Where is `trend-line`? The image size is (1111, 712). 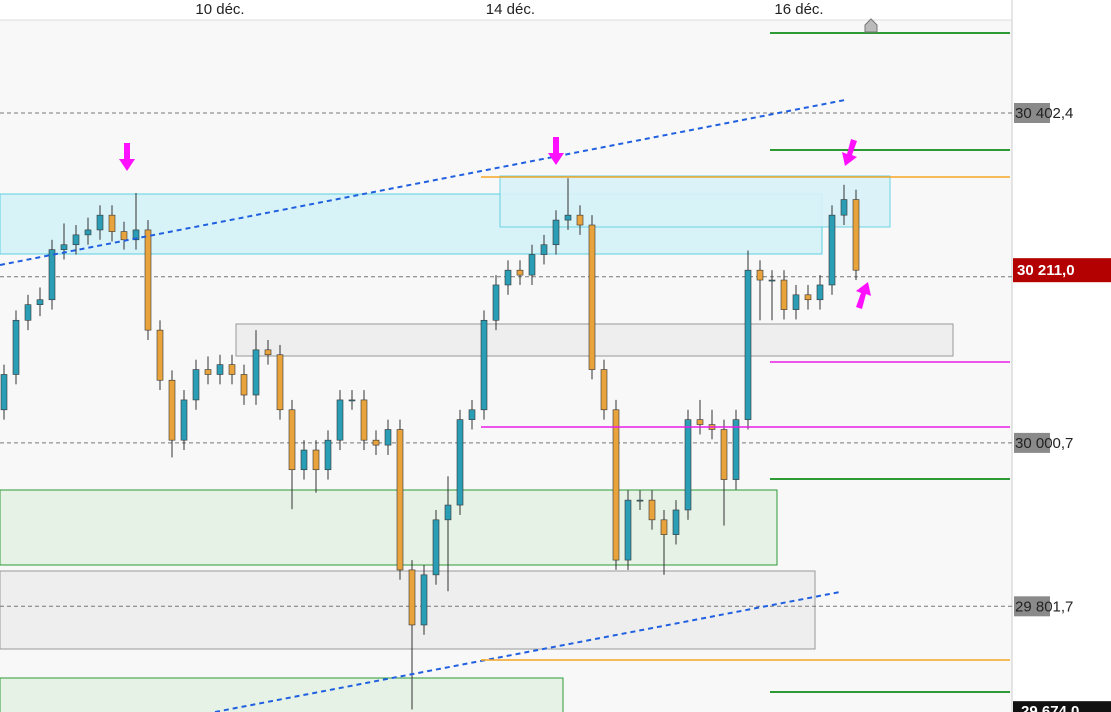
trend-line is located at coordinates (527, 651).